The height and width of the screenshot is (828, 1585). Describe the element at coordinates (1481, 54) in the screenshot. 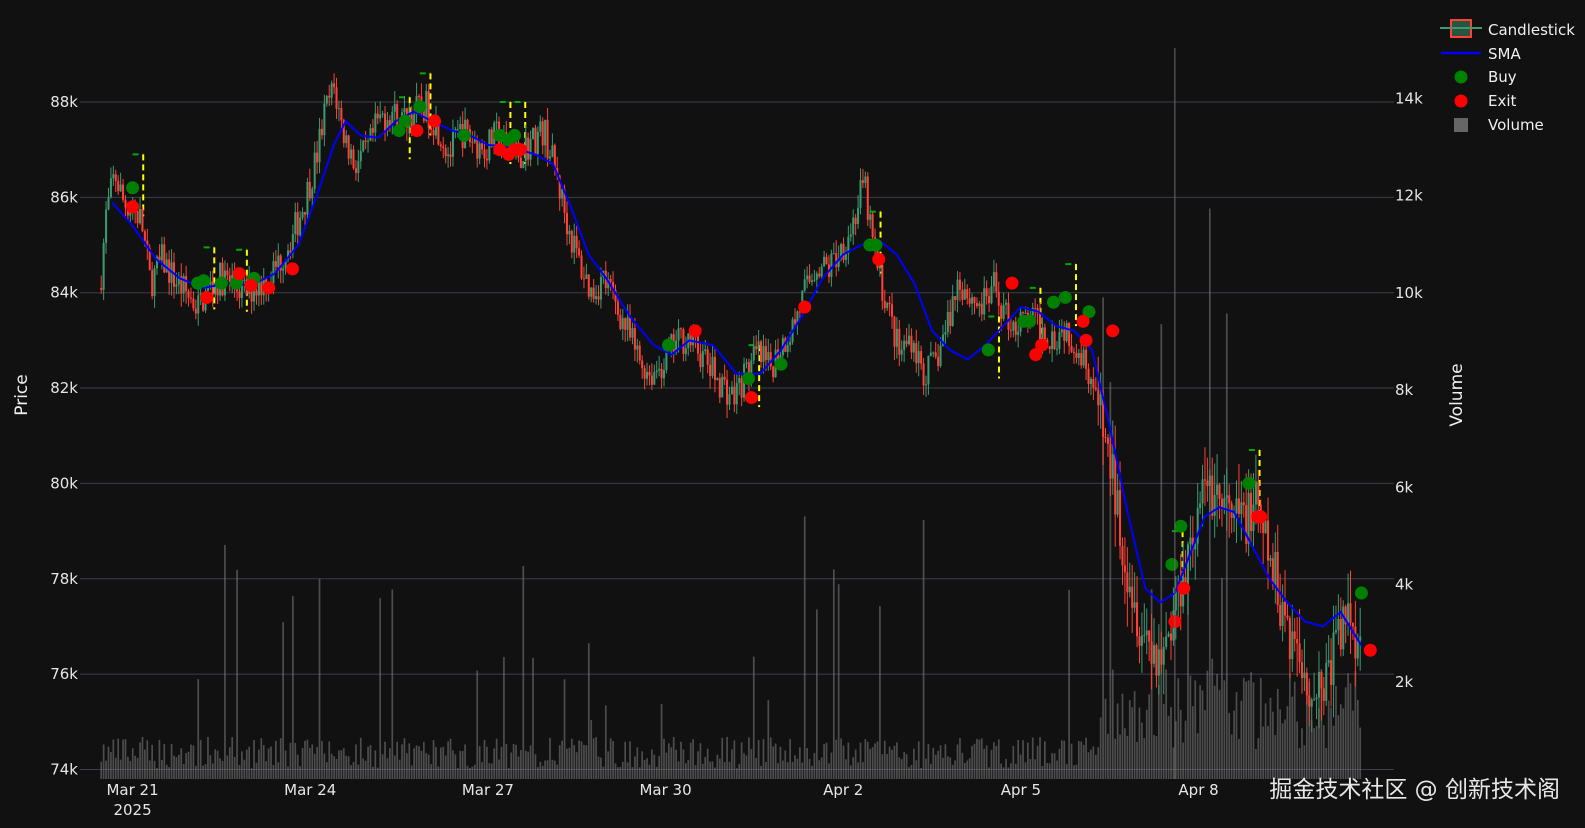

I see `legend-item-sma: SMA` at that location.